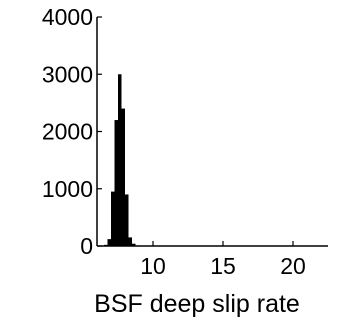 This screenshot has width=346, height=331. Describe the element at coordinates (67, 189) in the screenshot. I see `y-tick-label: 1000` at that location.